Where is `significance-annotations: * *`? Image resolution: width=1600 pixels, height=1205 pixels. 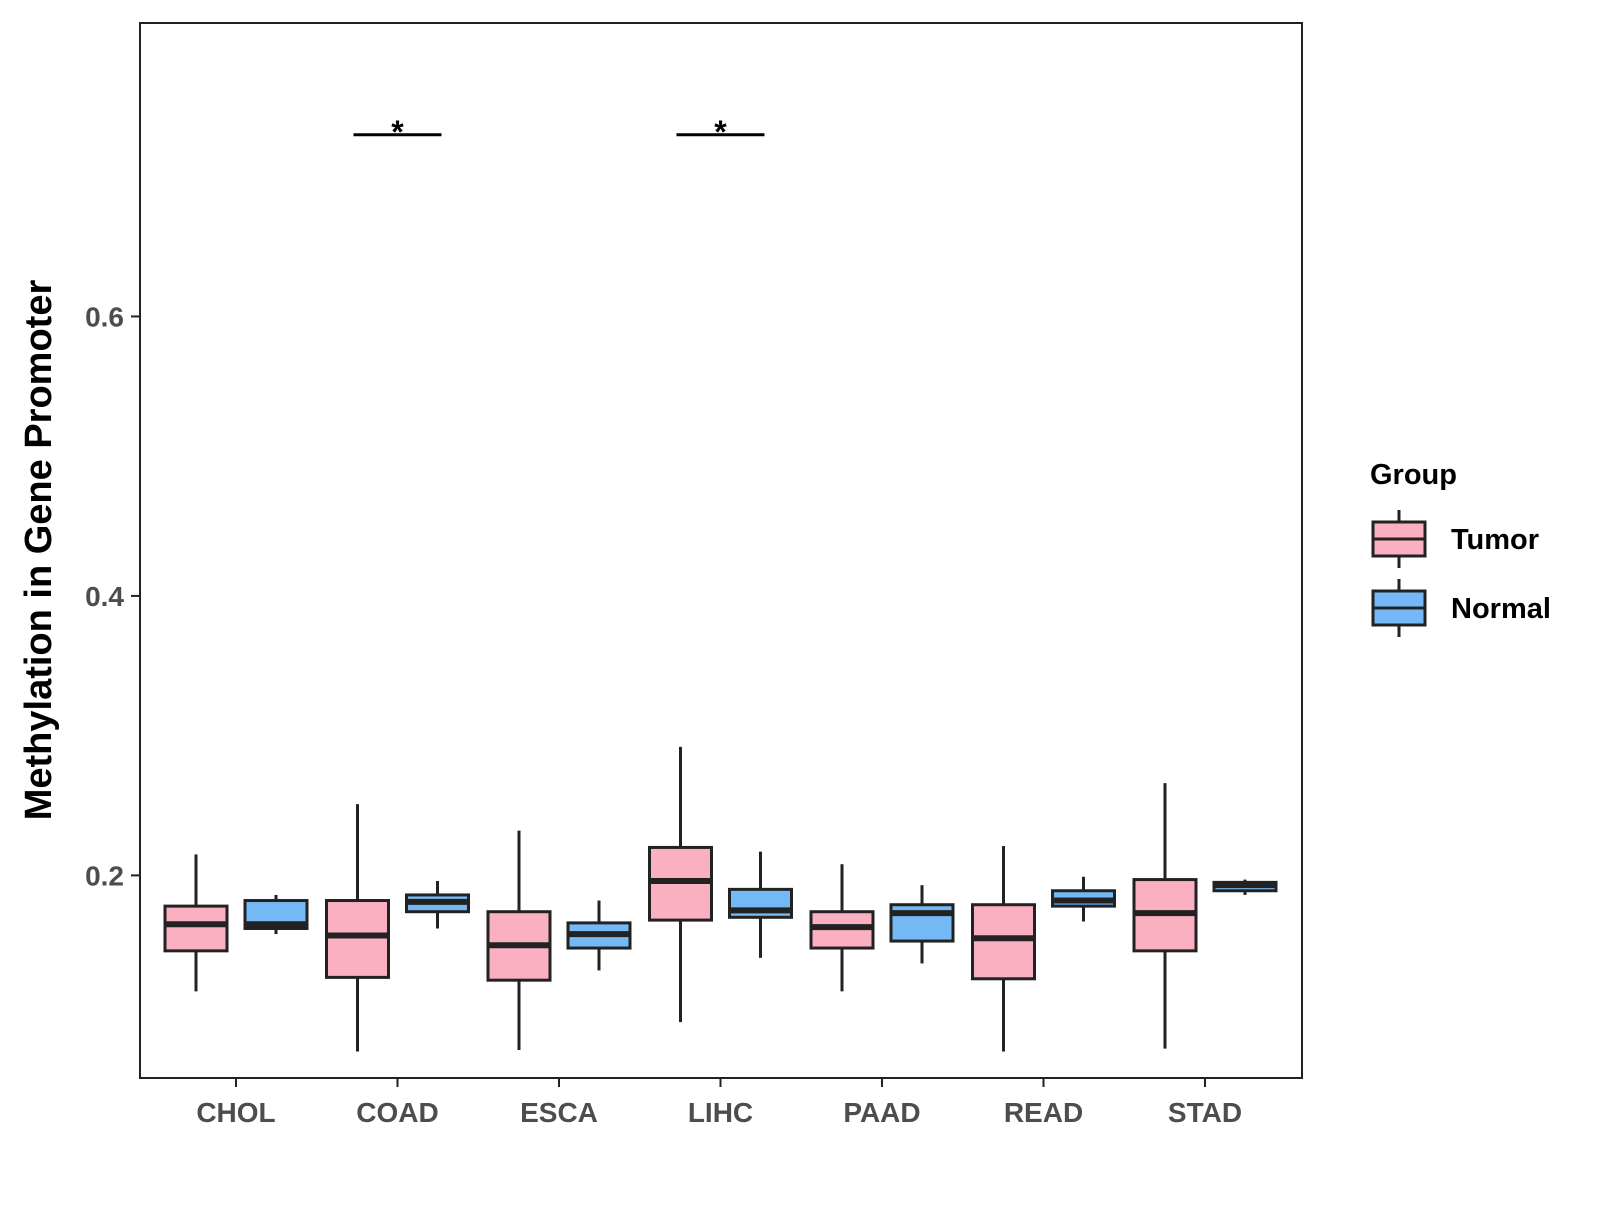 significance-annotations: * * is located at coordinates (559, 132).